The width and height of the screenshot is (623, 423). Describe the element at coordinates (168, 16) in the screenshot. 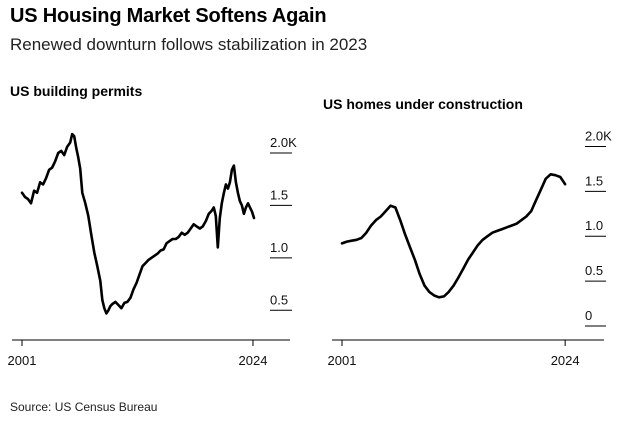

I see `page-title: US Housing Market Softens Again` at that location.